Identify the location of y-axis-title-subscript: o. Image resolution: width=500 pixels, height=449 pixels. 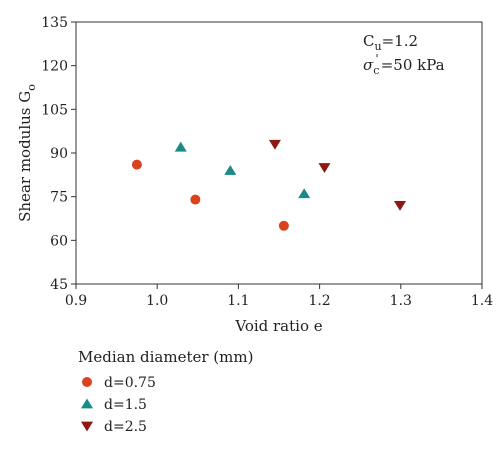
(31, 87).